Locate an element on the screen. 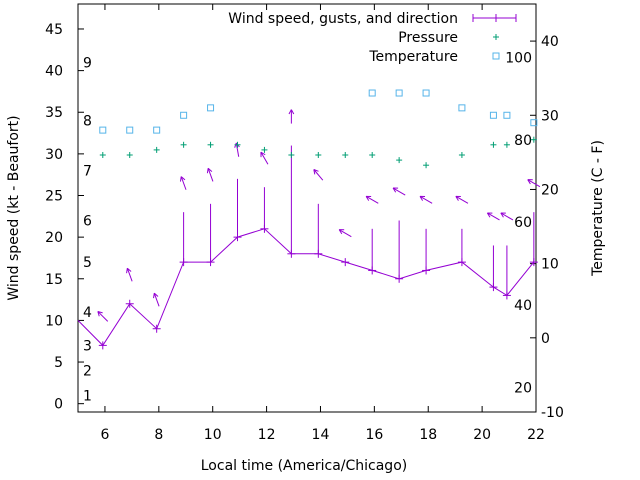  x-tick-label: 6 is located at coordinates (104, 435).